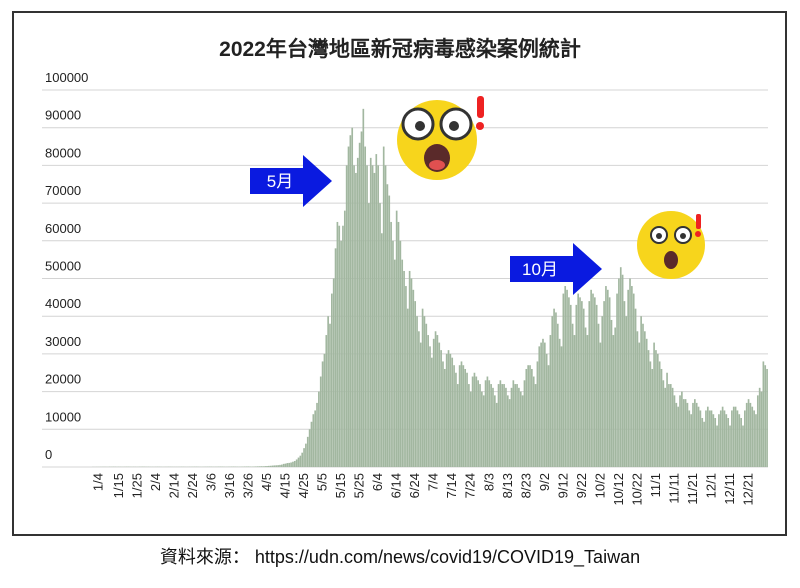 The height and width of the screenshot is (588, 800). I want to click on annotation: 5月, so click(280, 181).